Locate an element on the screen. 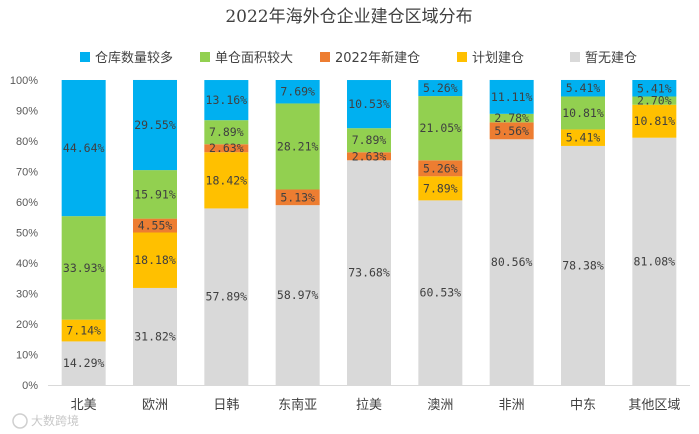  data-label: 13.16% is located at coordinates (227, 100).